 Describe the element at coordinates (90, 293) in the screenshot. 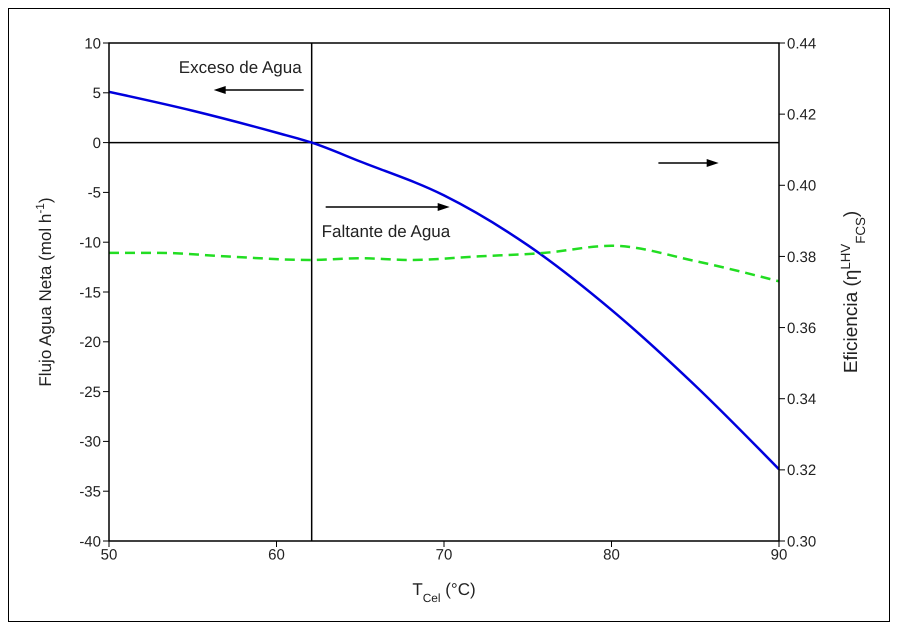

I see `y-tick-label: -15` at that location.